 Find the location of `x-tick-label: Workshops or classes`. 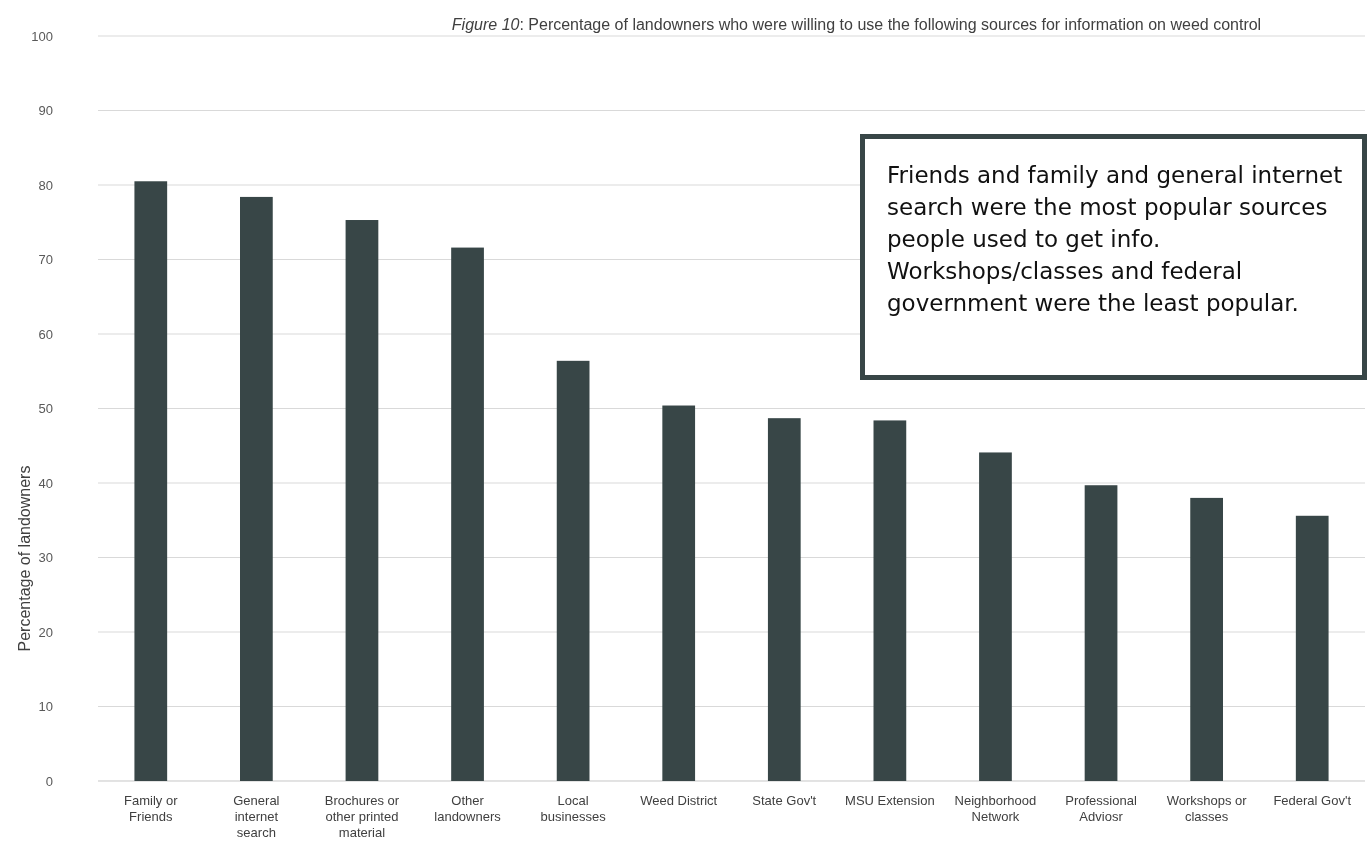

x-tick-label: Workshops or classes is located at coordinates (1207, 808).